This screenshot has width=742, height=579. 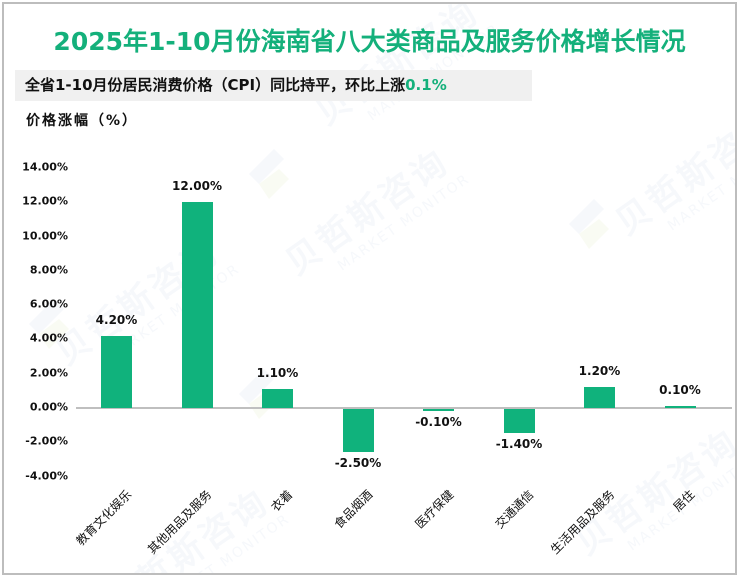 What do you see at coordinates (45, 167) in the screenshot?
I see `y-tick-label: 14.00%` at bounding box center [45, 167].